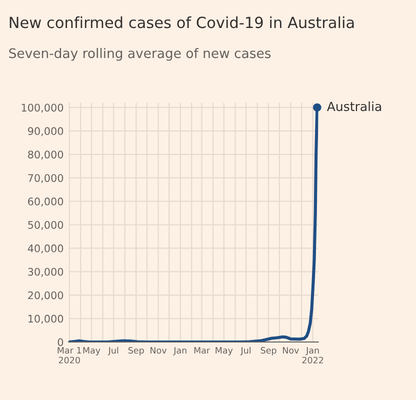 This screenshot has width=416, height=400. What do you see at coordinates (46, 155) in the screenshot?
I see `y-tick-label: 80,000` at bounding box center [46, 155].